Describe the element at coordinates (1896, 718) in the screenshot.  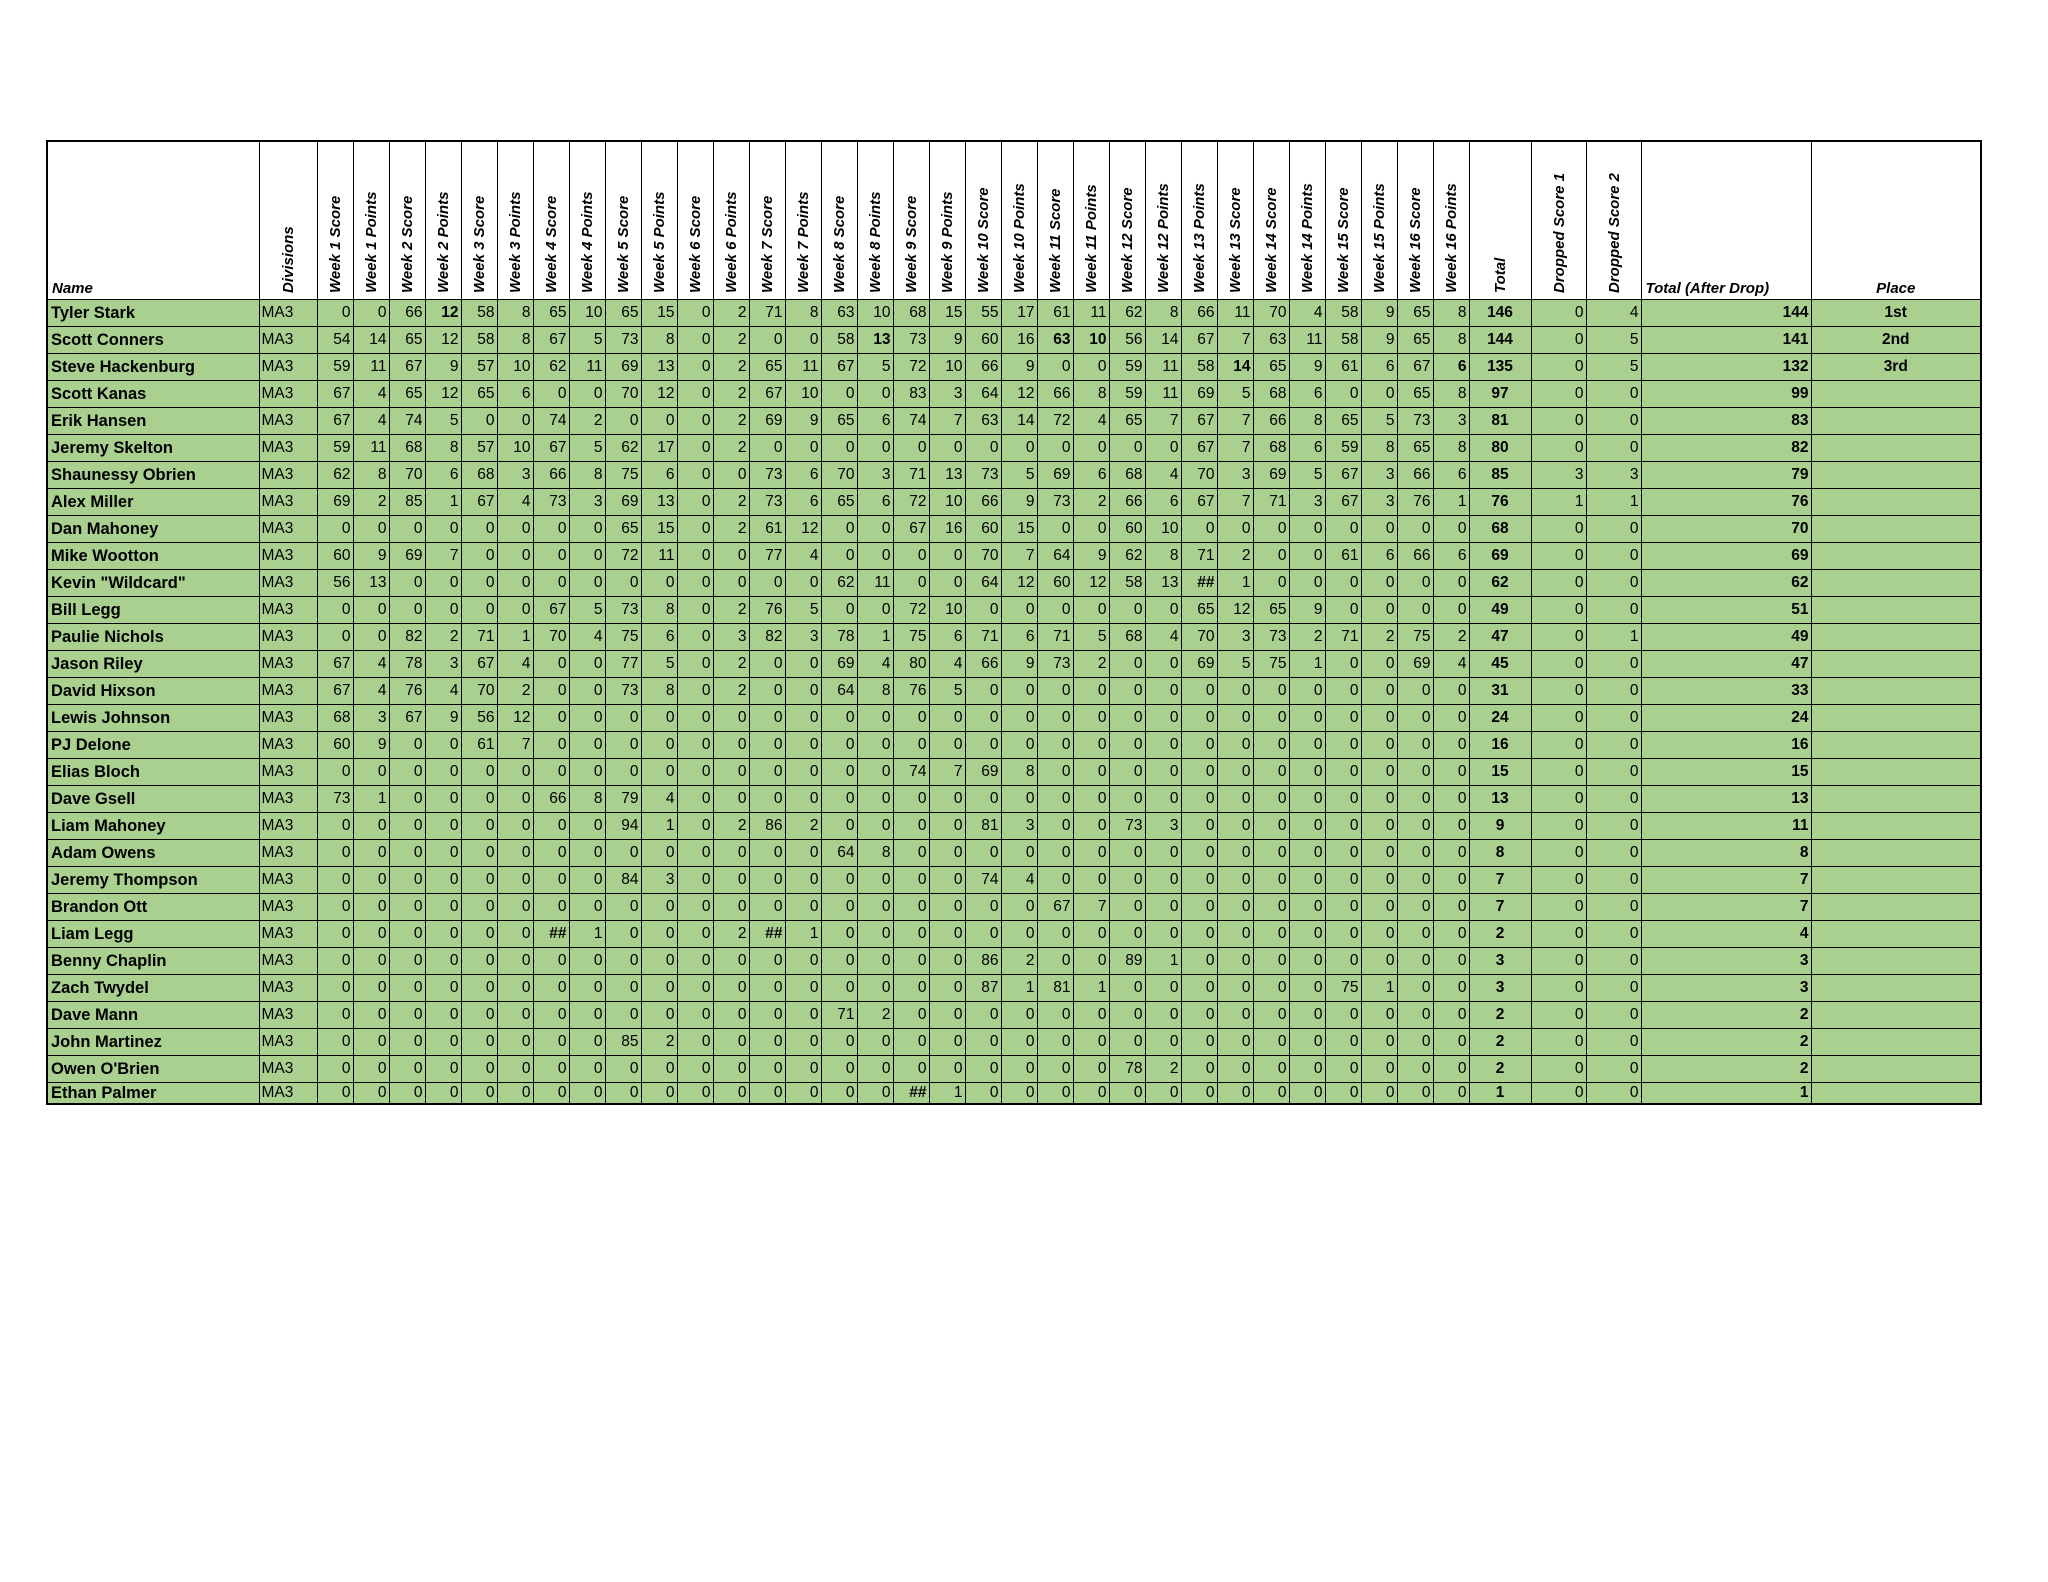
I see `place-cell` at that location.